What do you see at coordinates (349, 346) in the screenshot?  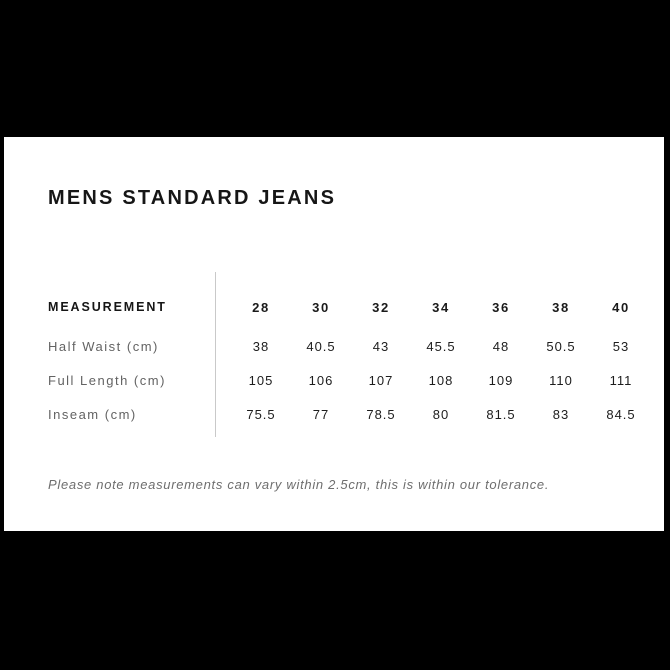 I see `table-row: Half Waist (cm) 38 40.5 43 45.5 48 50.5 53` at bounding box center [349, 346].